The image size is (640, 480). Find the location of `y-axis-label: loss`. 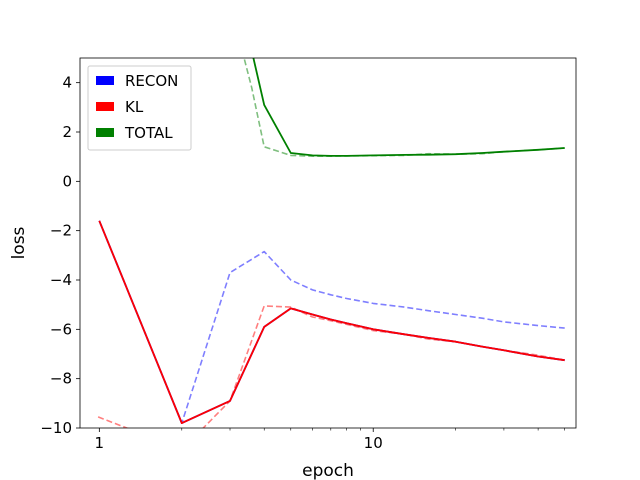

y-axis-label: loss is located at coordinates (19, 242).